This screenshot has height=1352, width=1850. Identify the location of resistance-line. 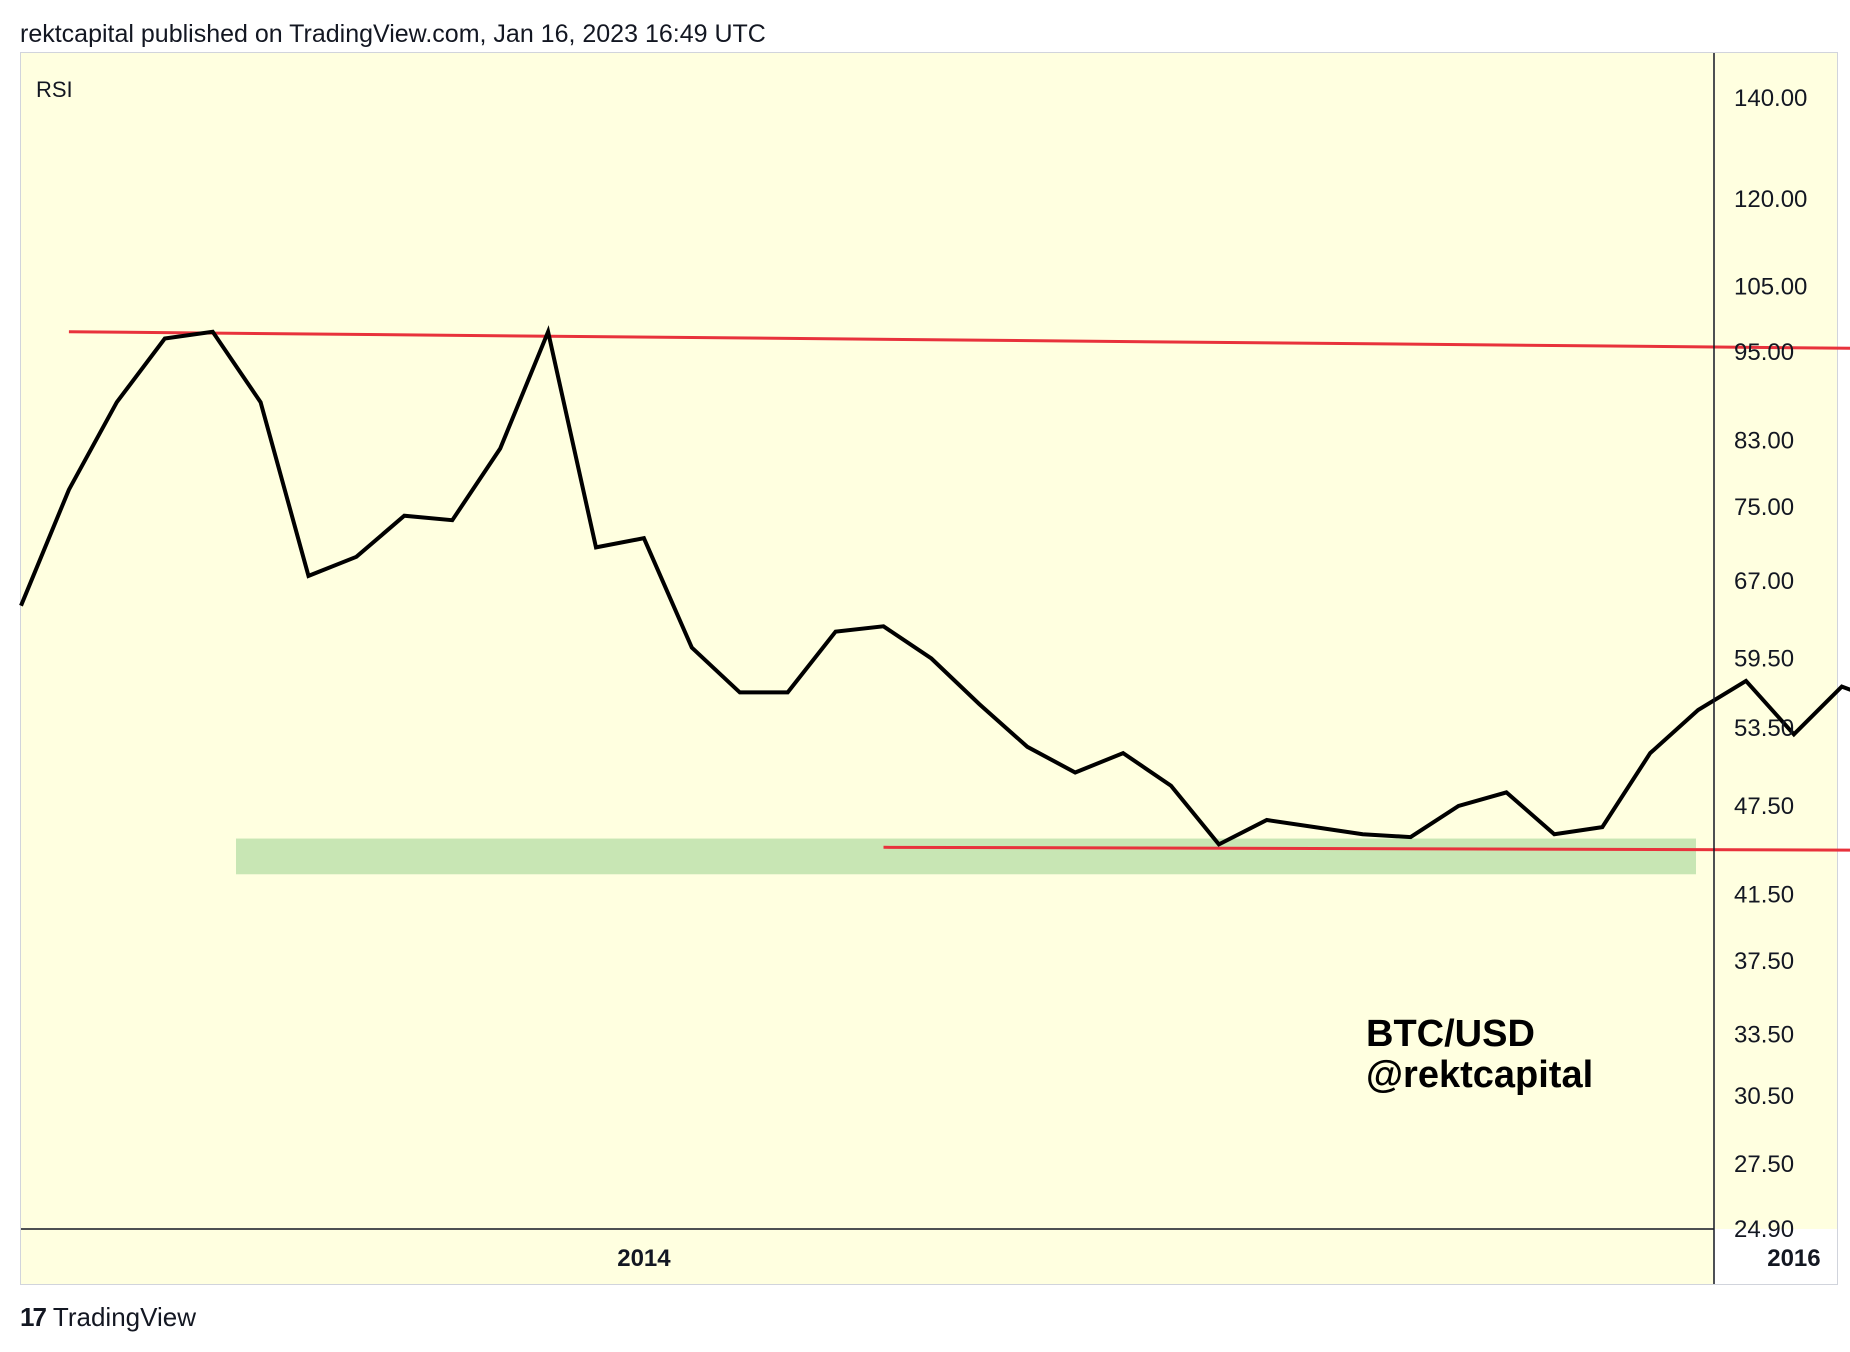
(959, 340).